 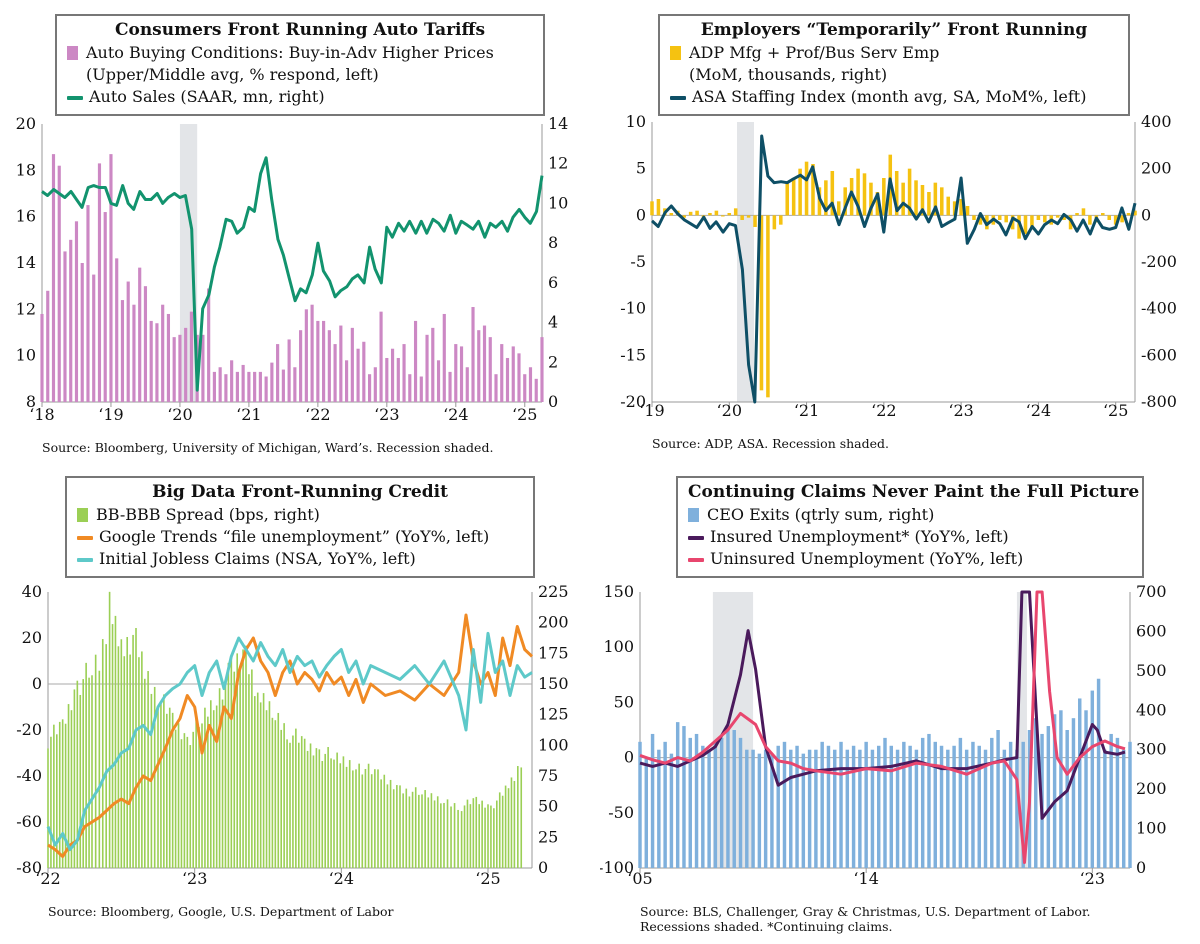 What do you see at coordinates (788, 74) in the screenshot?
I see `legend-label-cont: (MoM, thousands, right)` at bounding box center [788, 74].